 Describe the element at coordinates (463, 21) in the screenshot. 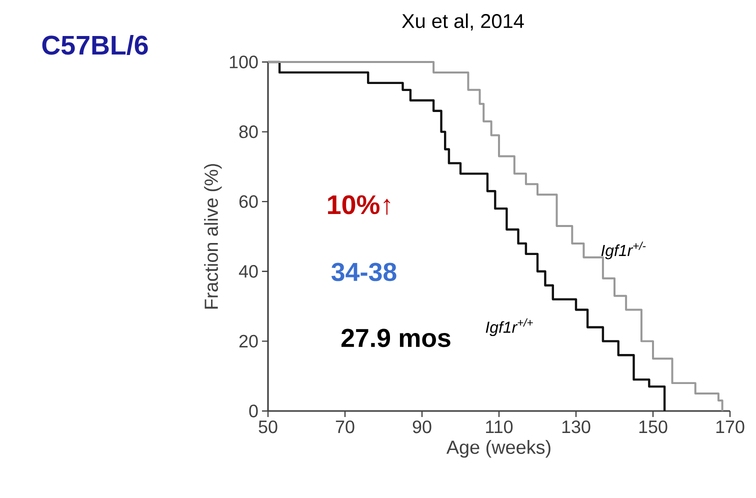

I see `chart-title: Xu et al, 2014` at that location.